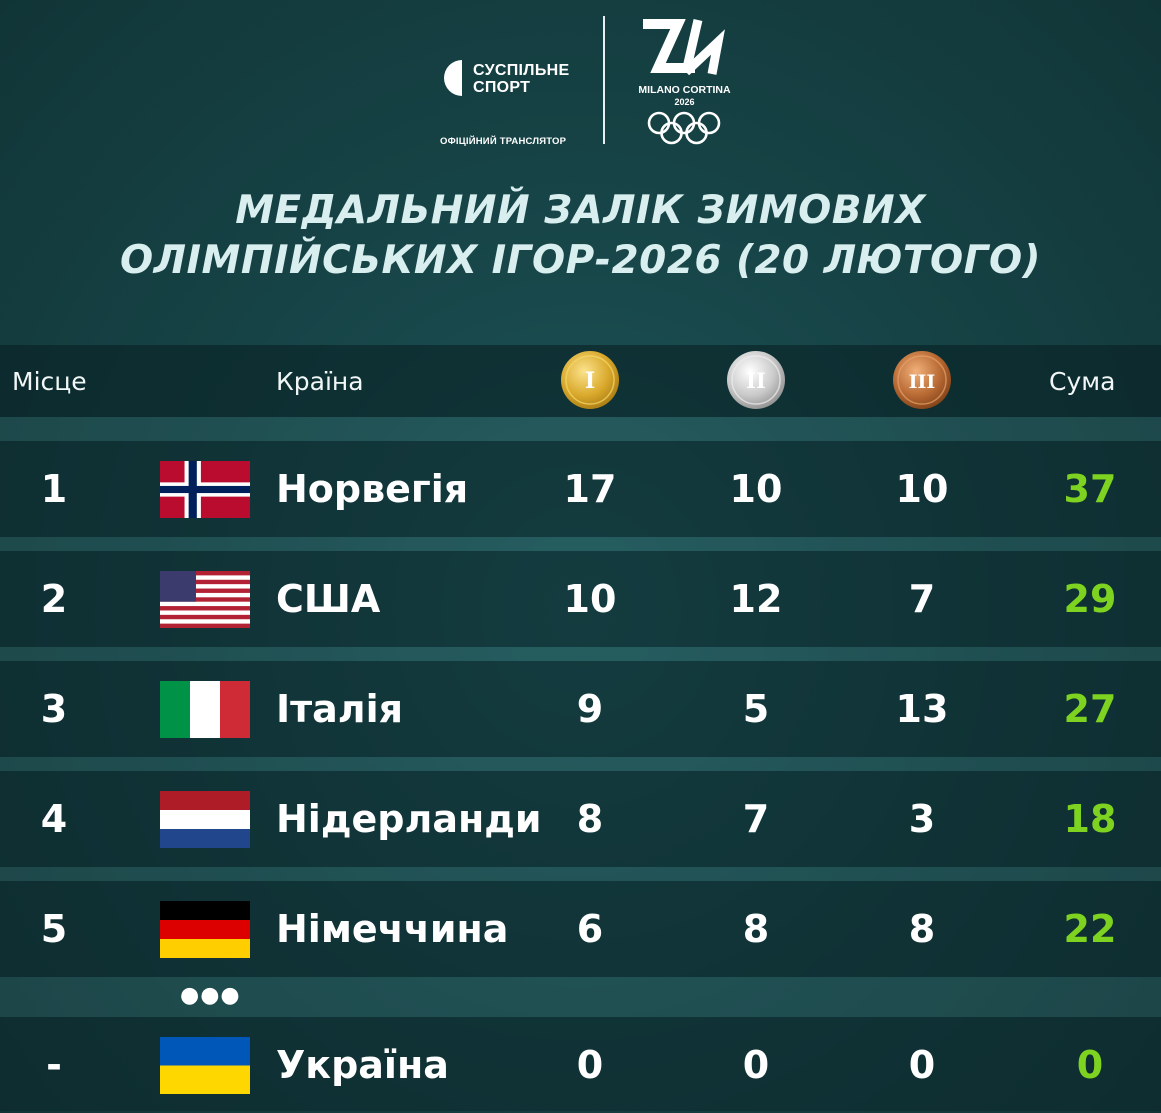  I want to click on place: 5, so click(54, 929).